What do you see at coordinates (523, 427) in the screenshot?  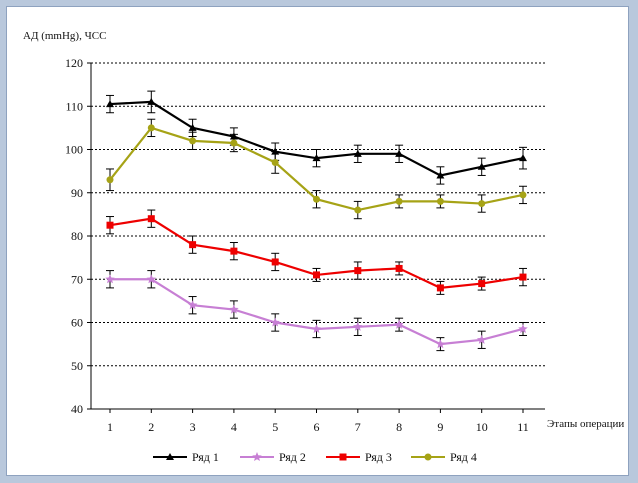 I see `x-tick-label-11: 11` at bounding box center [523, 427].